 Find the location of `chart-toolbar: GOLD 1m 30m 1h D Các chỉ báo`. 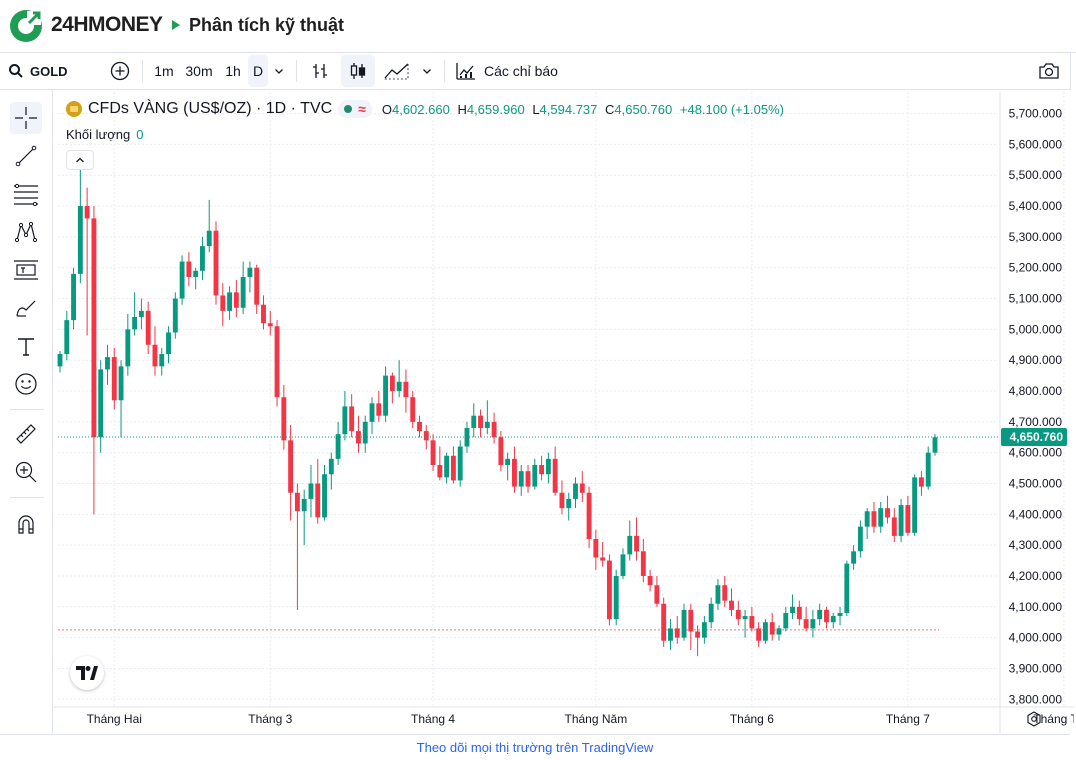

chart-toolbar: GOLD 1m 30m 1h D Các chỉ báo is located at coordinates (535, 71).